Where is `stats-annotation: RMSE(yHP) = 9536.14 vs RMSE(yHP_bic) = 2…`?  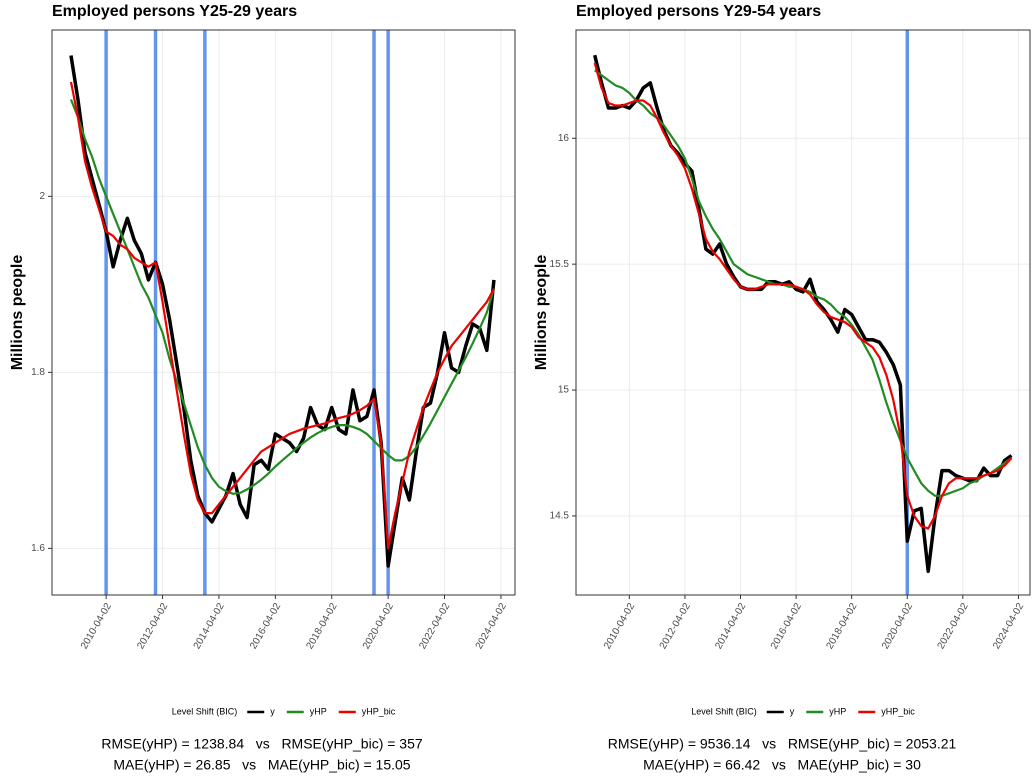
stats-annotation: RMSE(yHP) = 9536.14 vs RMSE(yHP_bic) = 2… is located at coordinates (782, 744).